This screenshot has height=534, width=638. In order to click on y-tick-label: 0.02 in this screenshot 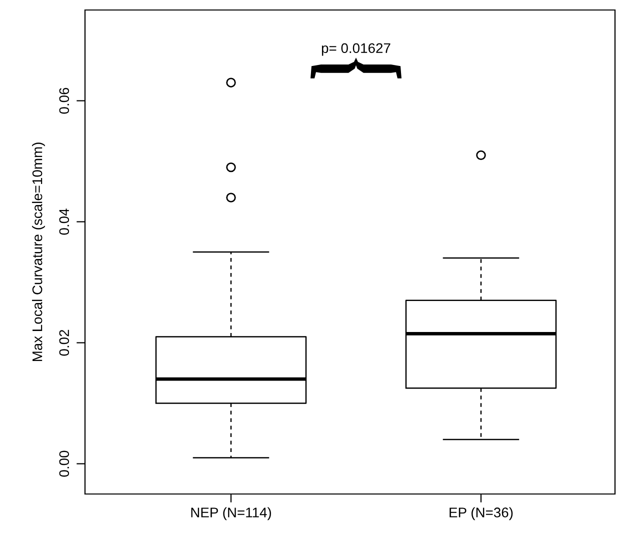, I will do `click(64, 343)`.